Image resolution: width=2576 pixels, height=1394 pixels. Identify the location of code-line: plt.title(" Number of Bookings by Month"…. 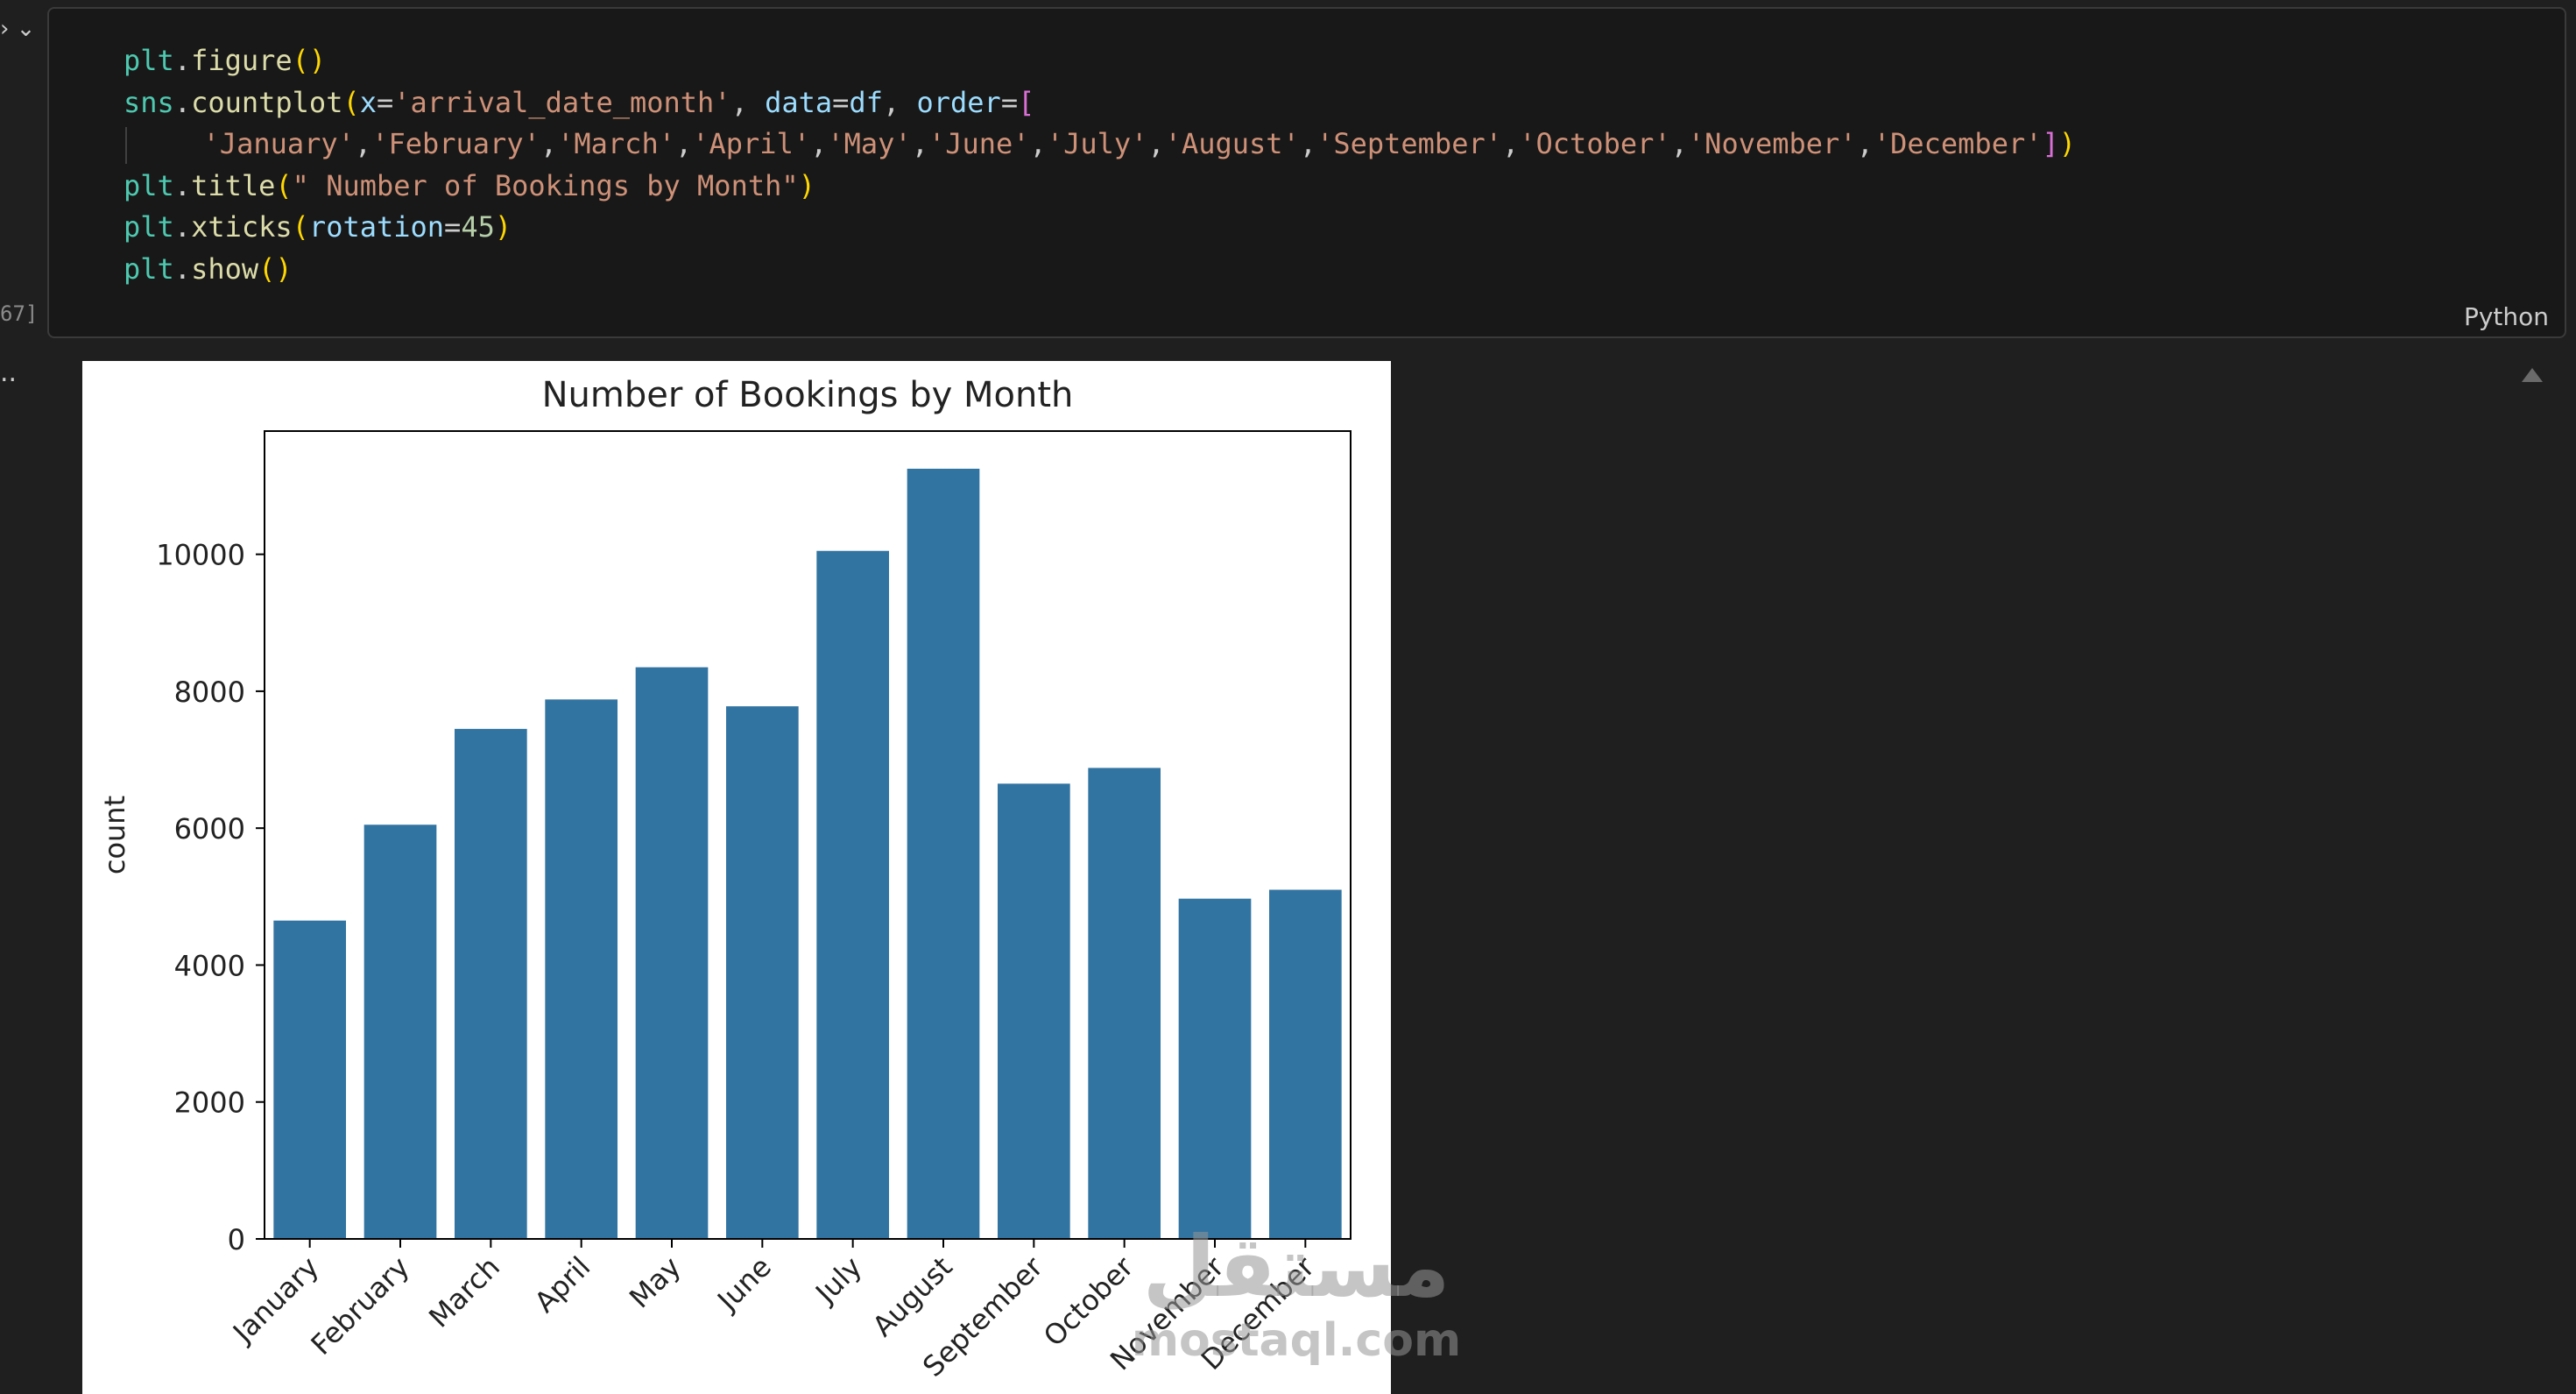
(1100, 187).